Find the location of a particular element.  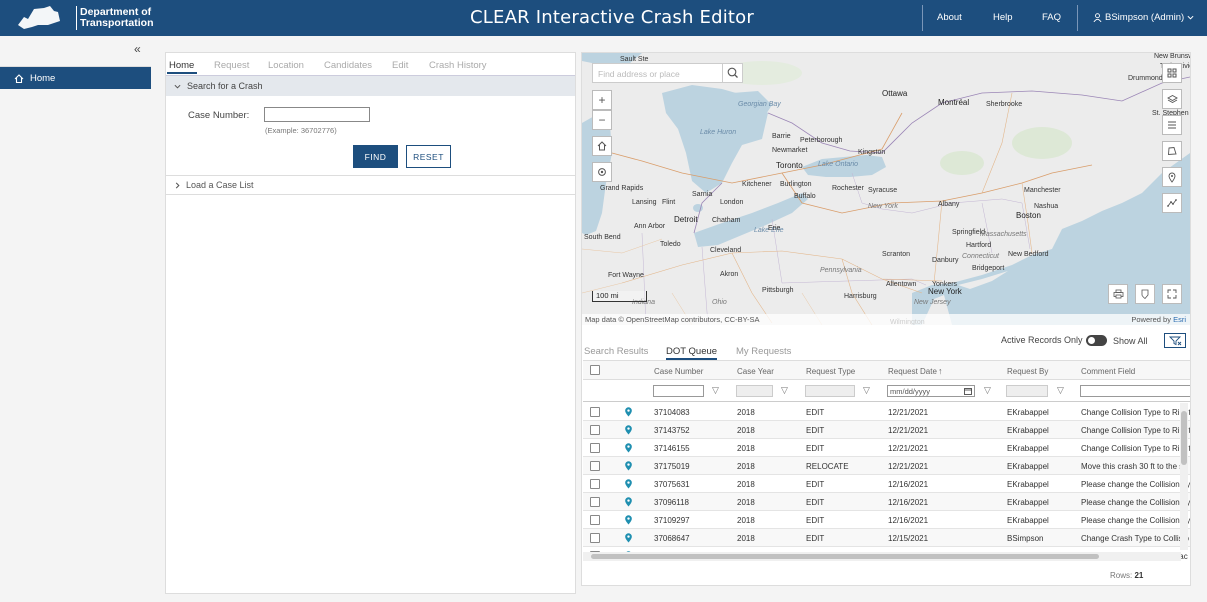

column-header-comment: Comment Field is located at coordinates (1108, 371).